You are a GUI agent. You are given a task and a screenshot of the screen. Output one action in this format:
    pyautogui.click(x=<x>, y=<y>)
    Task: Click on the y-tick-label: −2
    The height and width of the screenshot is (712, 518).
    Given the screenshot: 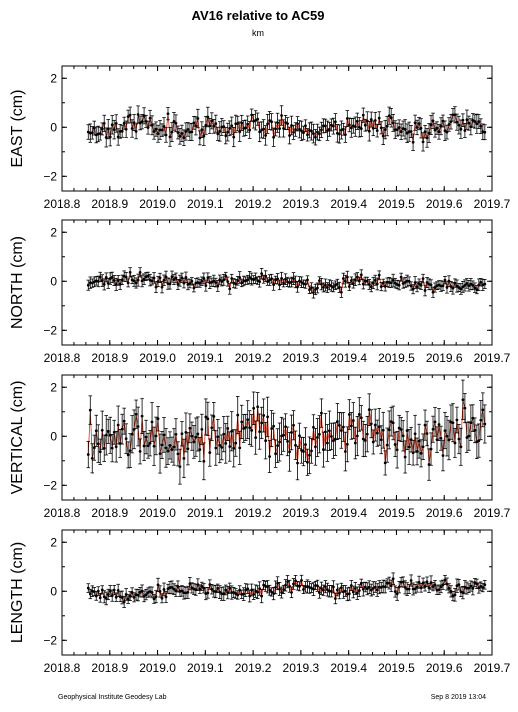 What is the action you would take?
    pyautogui.click(x=50, y=176)
    